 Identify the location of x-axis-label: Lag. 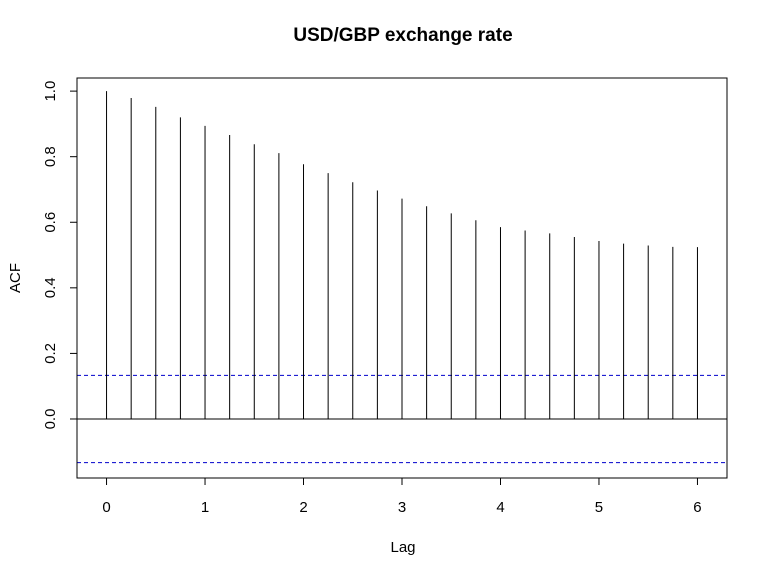
(402, 547).